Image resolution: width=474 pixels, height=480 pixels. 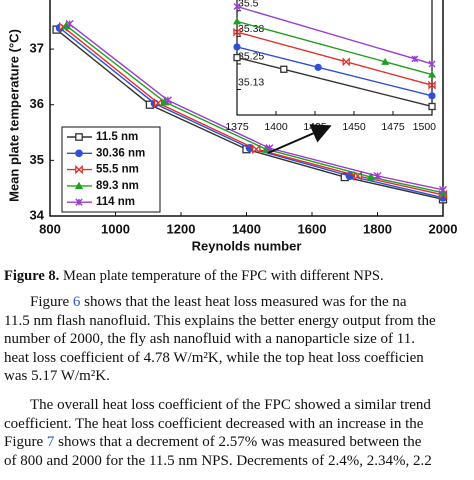 I want to click on caption-label: Figure 8., so click(x=32, y=276).